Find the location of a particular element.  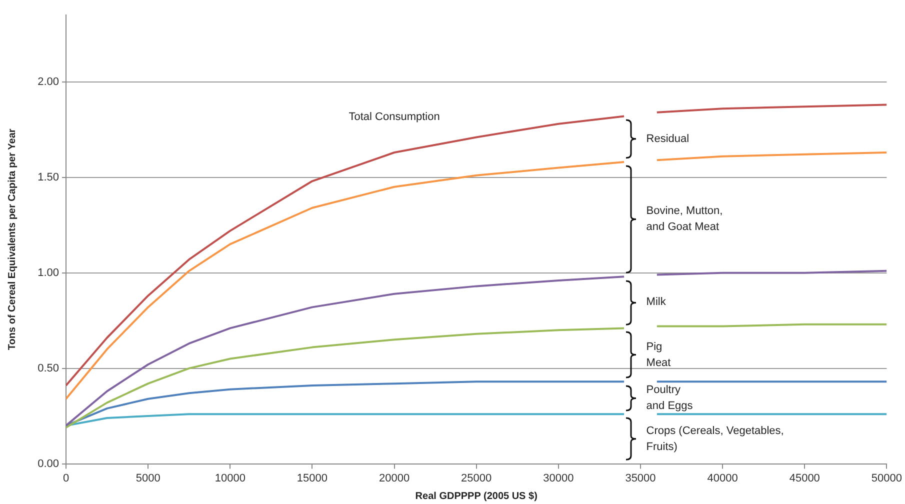

x-tick-label: 15000 is located at coordinates (312, 478).